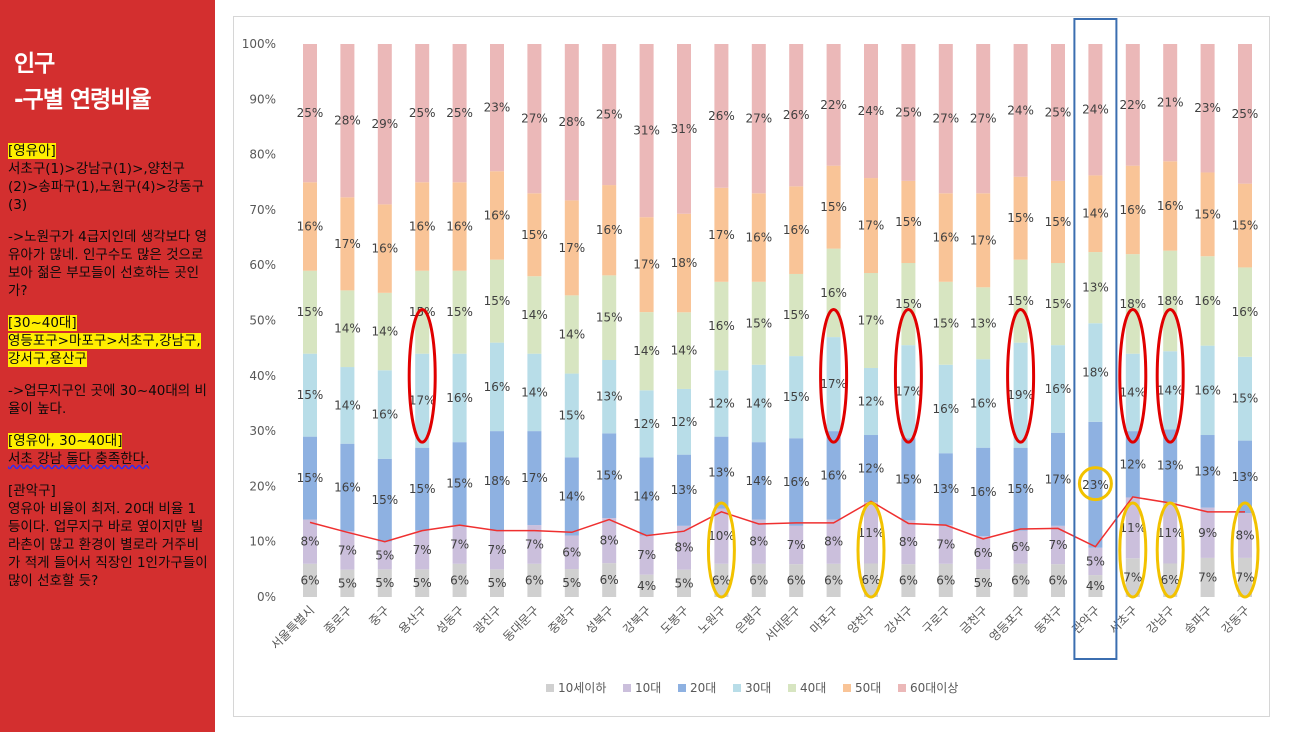 Image resolution: width=1294 pixels, height=732 pixels. What do you see at coordinates (973, 620) in the screenshot?
I see `category-label: 금천구` at bounding box center [973, 620].